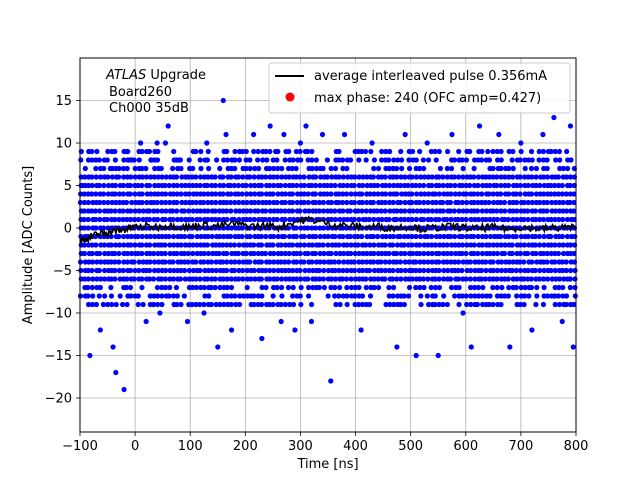 The image size is (640, 480). What do you see at coordinates (355, 446) in the screenshot?
I see `x-tick-label: 400` at bounding box center [355, 446].